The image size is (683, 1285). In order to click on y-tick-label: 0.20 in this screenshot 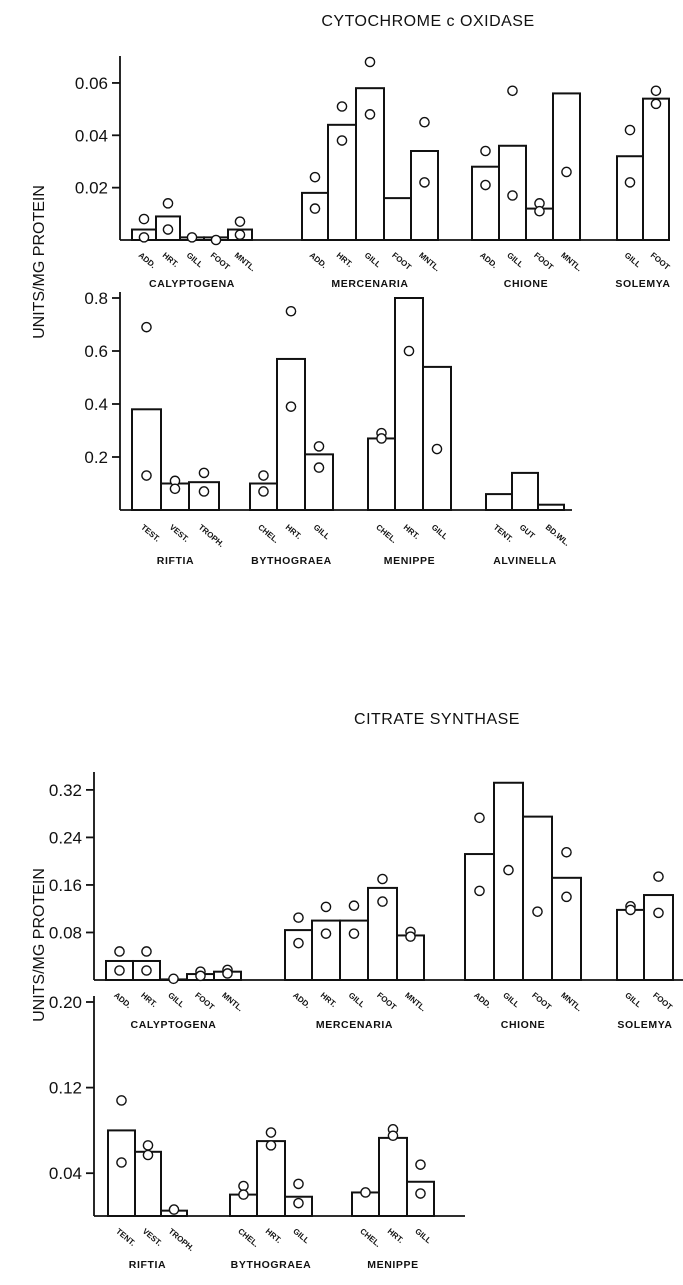, I will do `click(65, 1002)`.